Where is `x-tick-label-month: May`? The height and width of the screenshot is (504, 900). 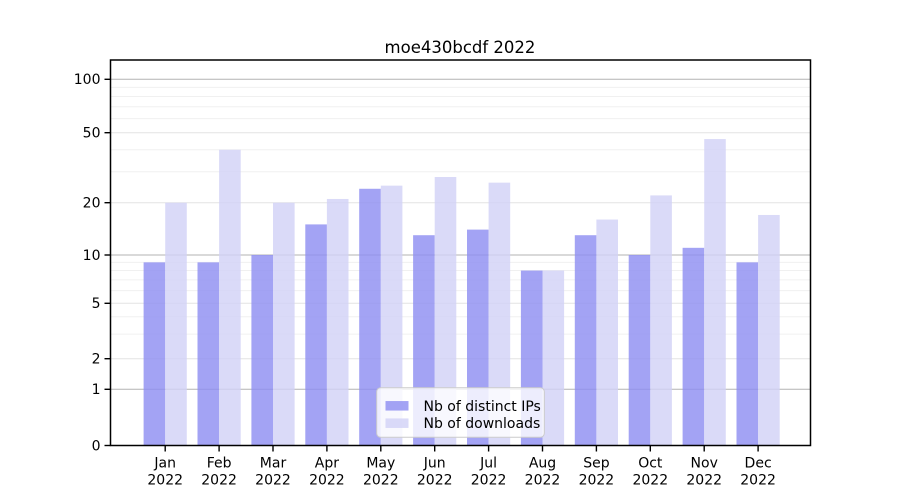 x-tick-label-month: May is located at coordinates (380, 464).